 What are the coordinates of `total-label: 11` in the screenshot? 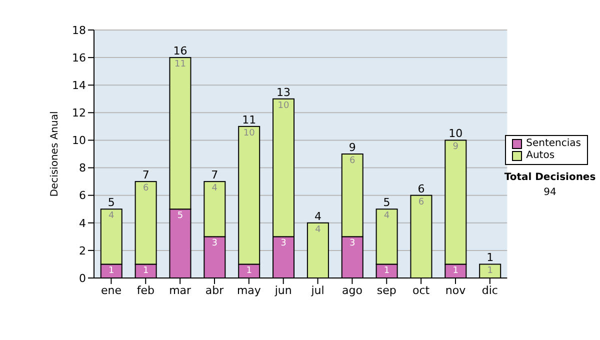 It's located at (249, 119).